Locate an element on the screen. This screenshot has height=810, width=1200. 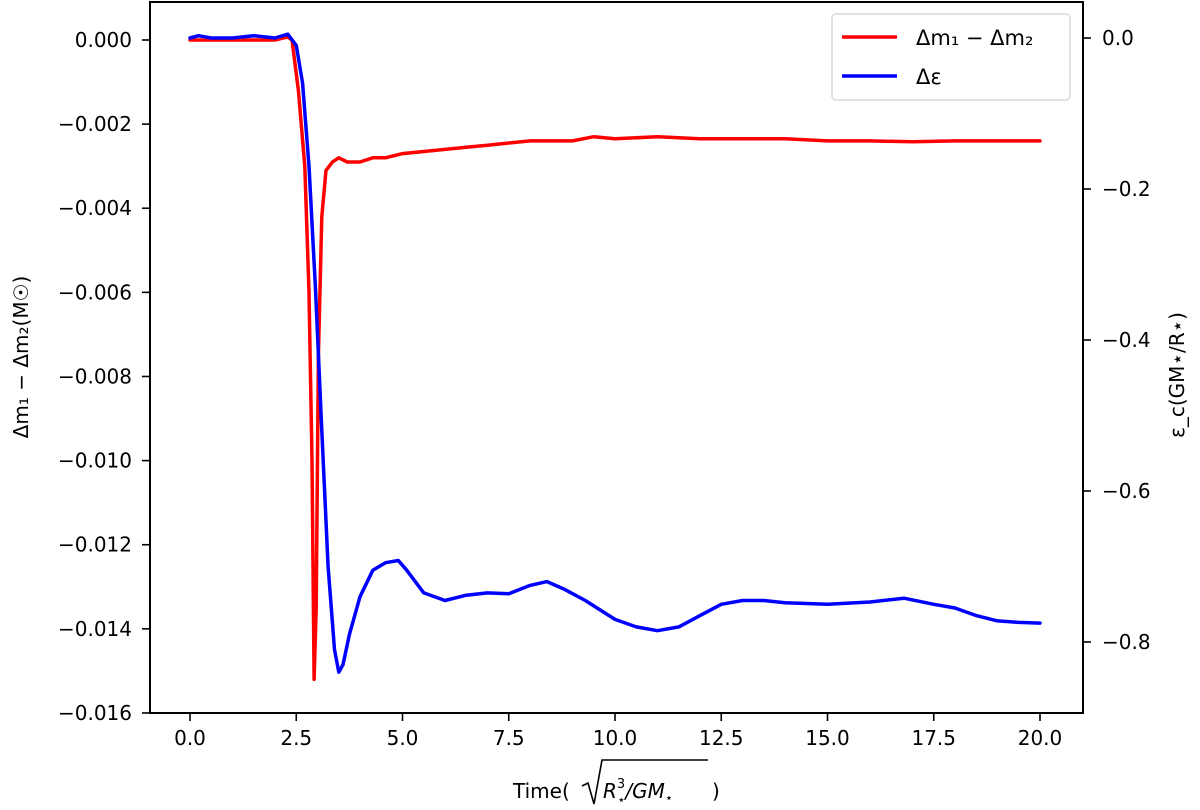
y-left-tick-label: −0.002 is located at coordinates (95, 124).